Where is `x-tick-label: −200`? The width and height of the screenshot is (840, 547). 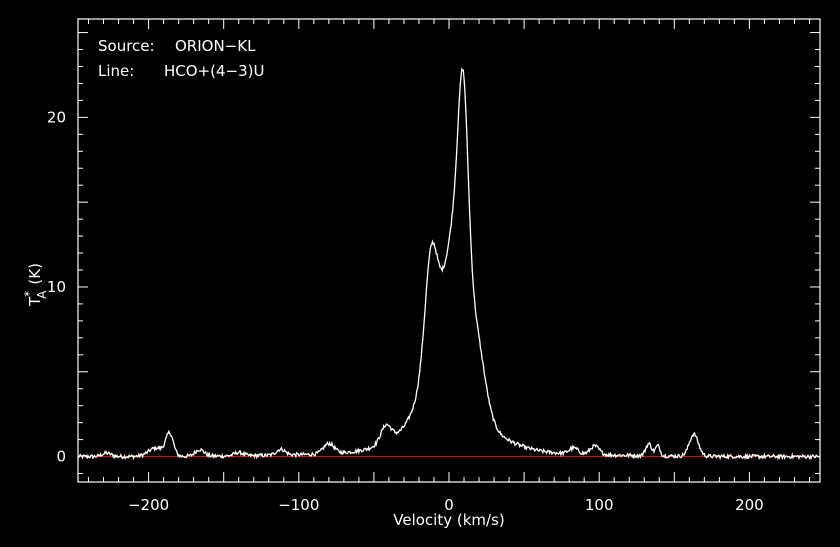 x-tick-label: −200 is located at coordinates (148, 505).